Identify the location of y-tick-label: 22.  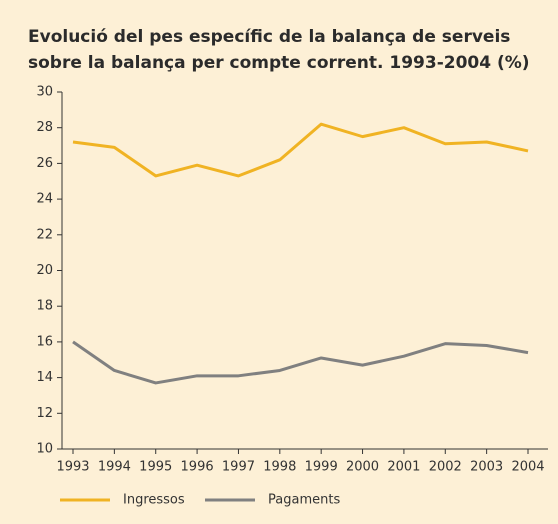
(44, 234).